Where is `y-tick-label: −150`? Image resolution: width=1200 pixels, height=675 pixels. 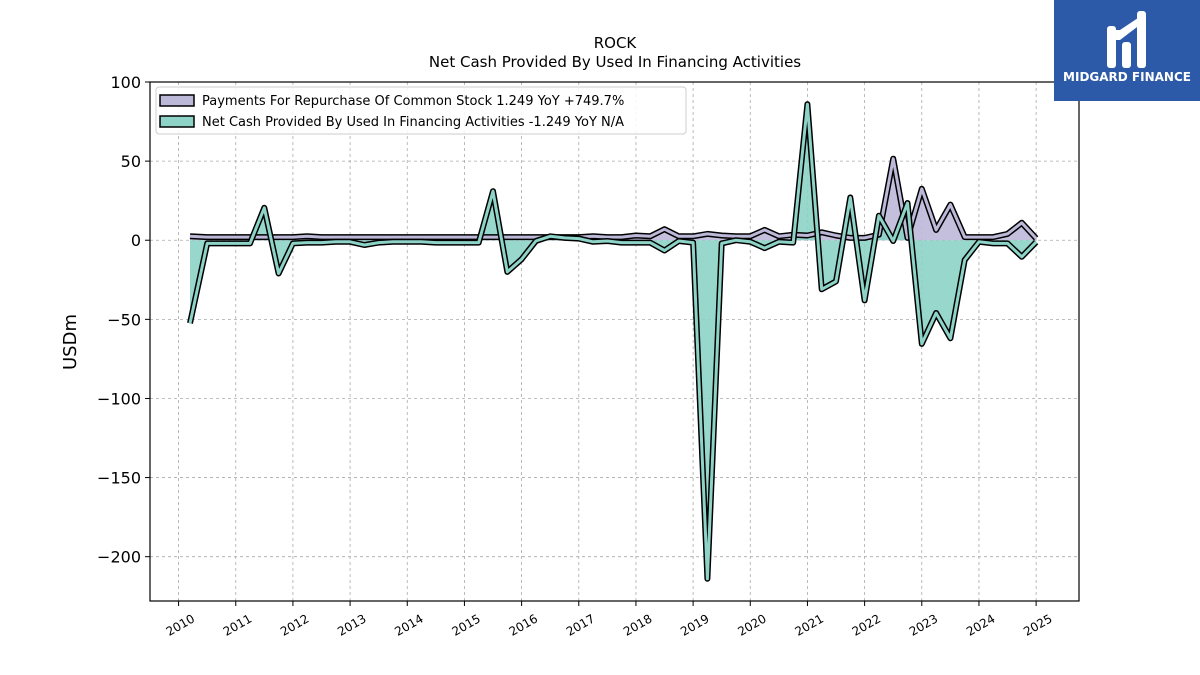 y-tick-label: −150 is located at coordinates (119, 478).